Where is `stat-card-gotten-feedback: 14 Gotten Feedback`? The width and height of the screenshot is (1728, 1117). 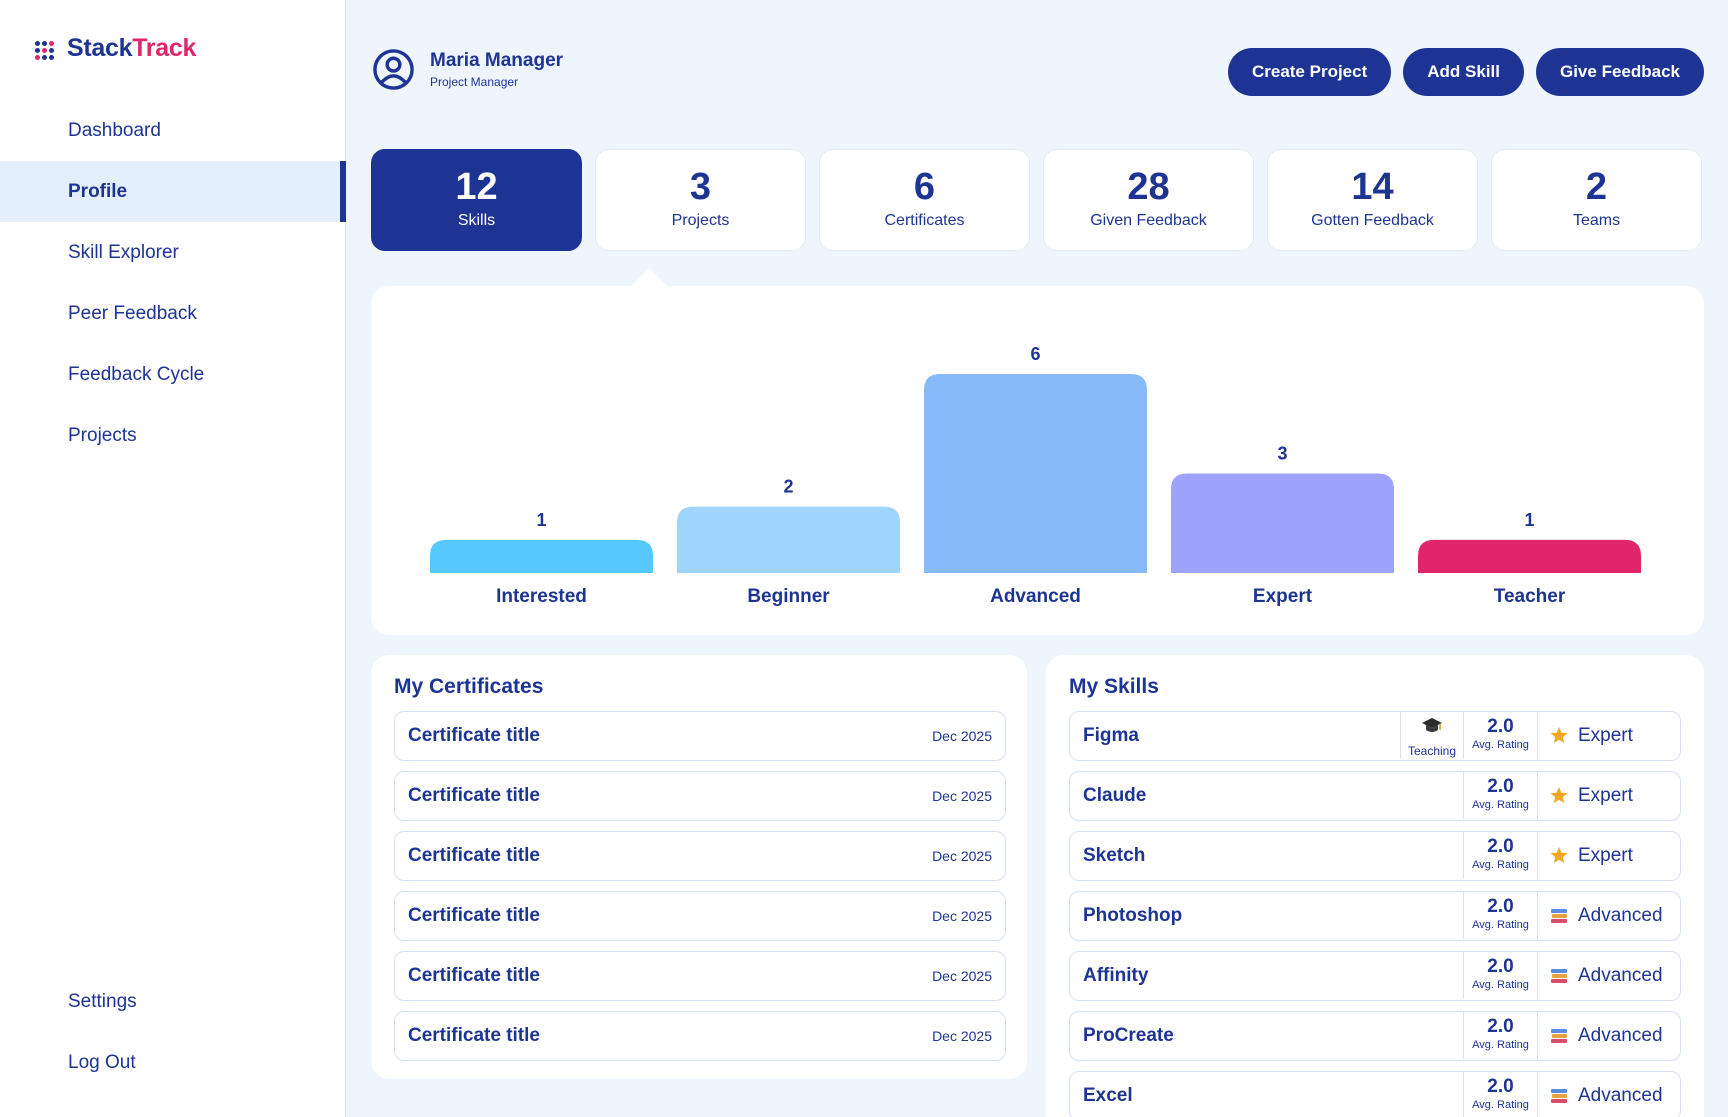
stat-card-gotten-feedback: 14 Gotten Feedback is located at coordinates (1372, 200).